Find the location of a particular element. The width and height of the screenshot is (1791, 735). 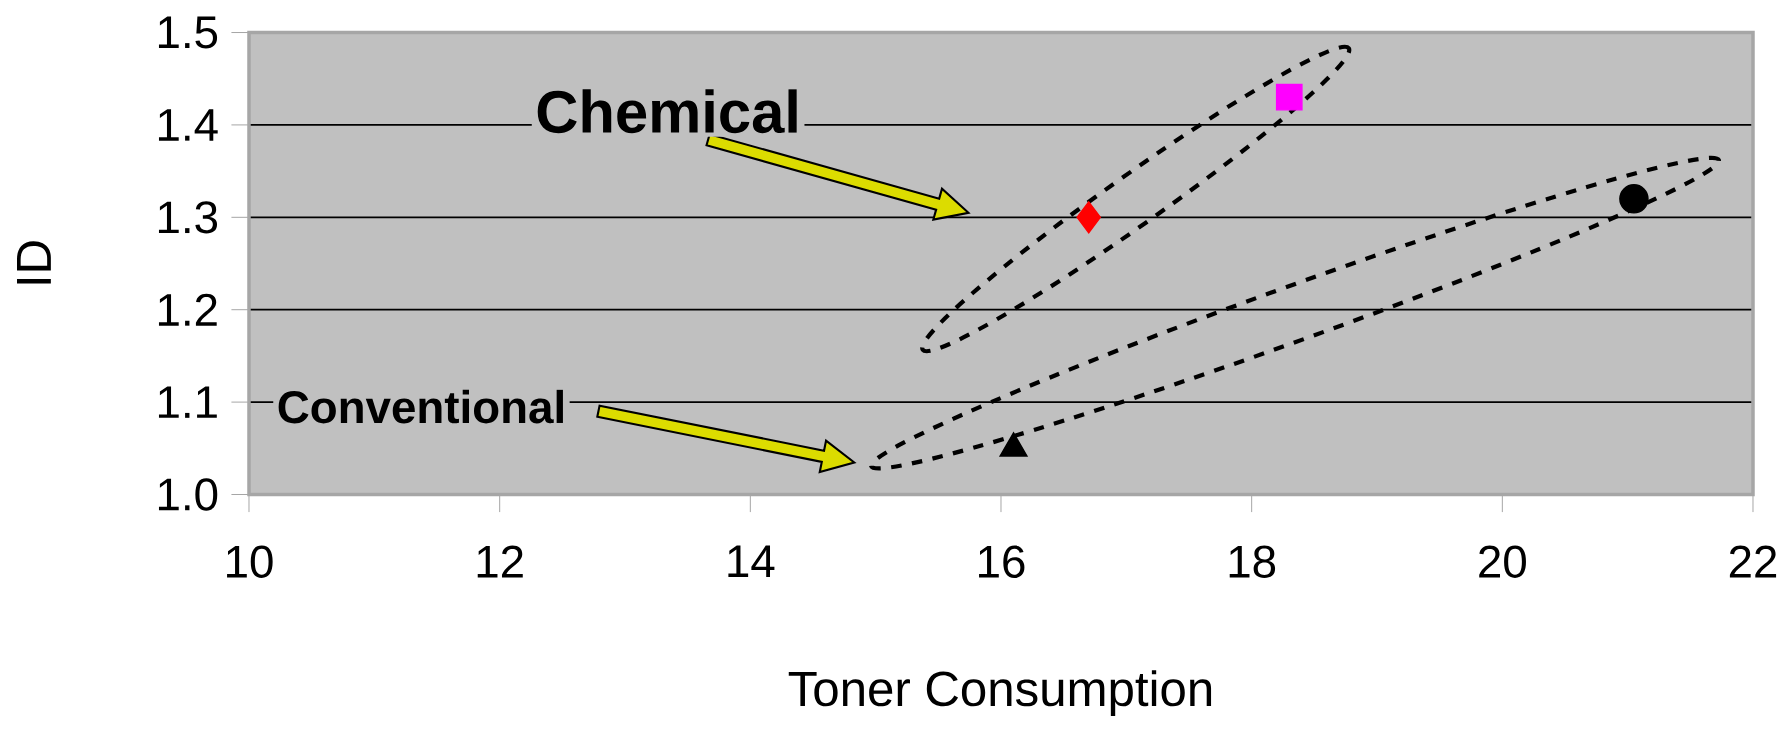

annotation: Conventional is located at coordinates (420, 406).